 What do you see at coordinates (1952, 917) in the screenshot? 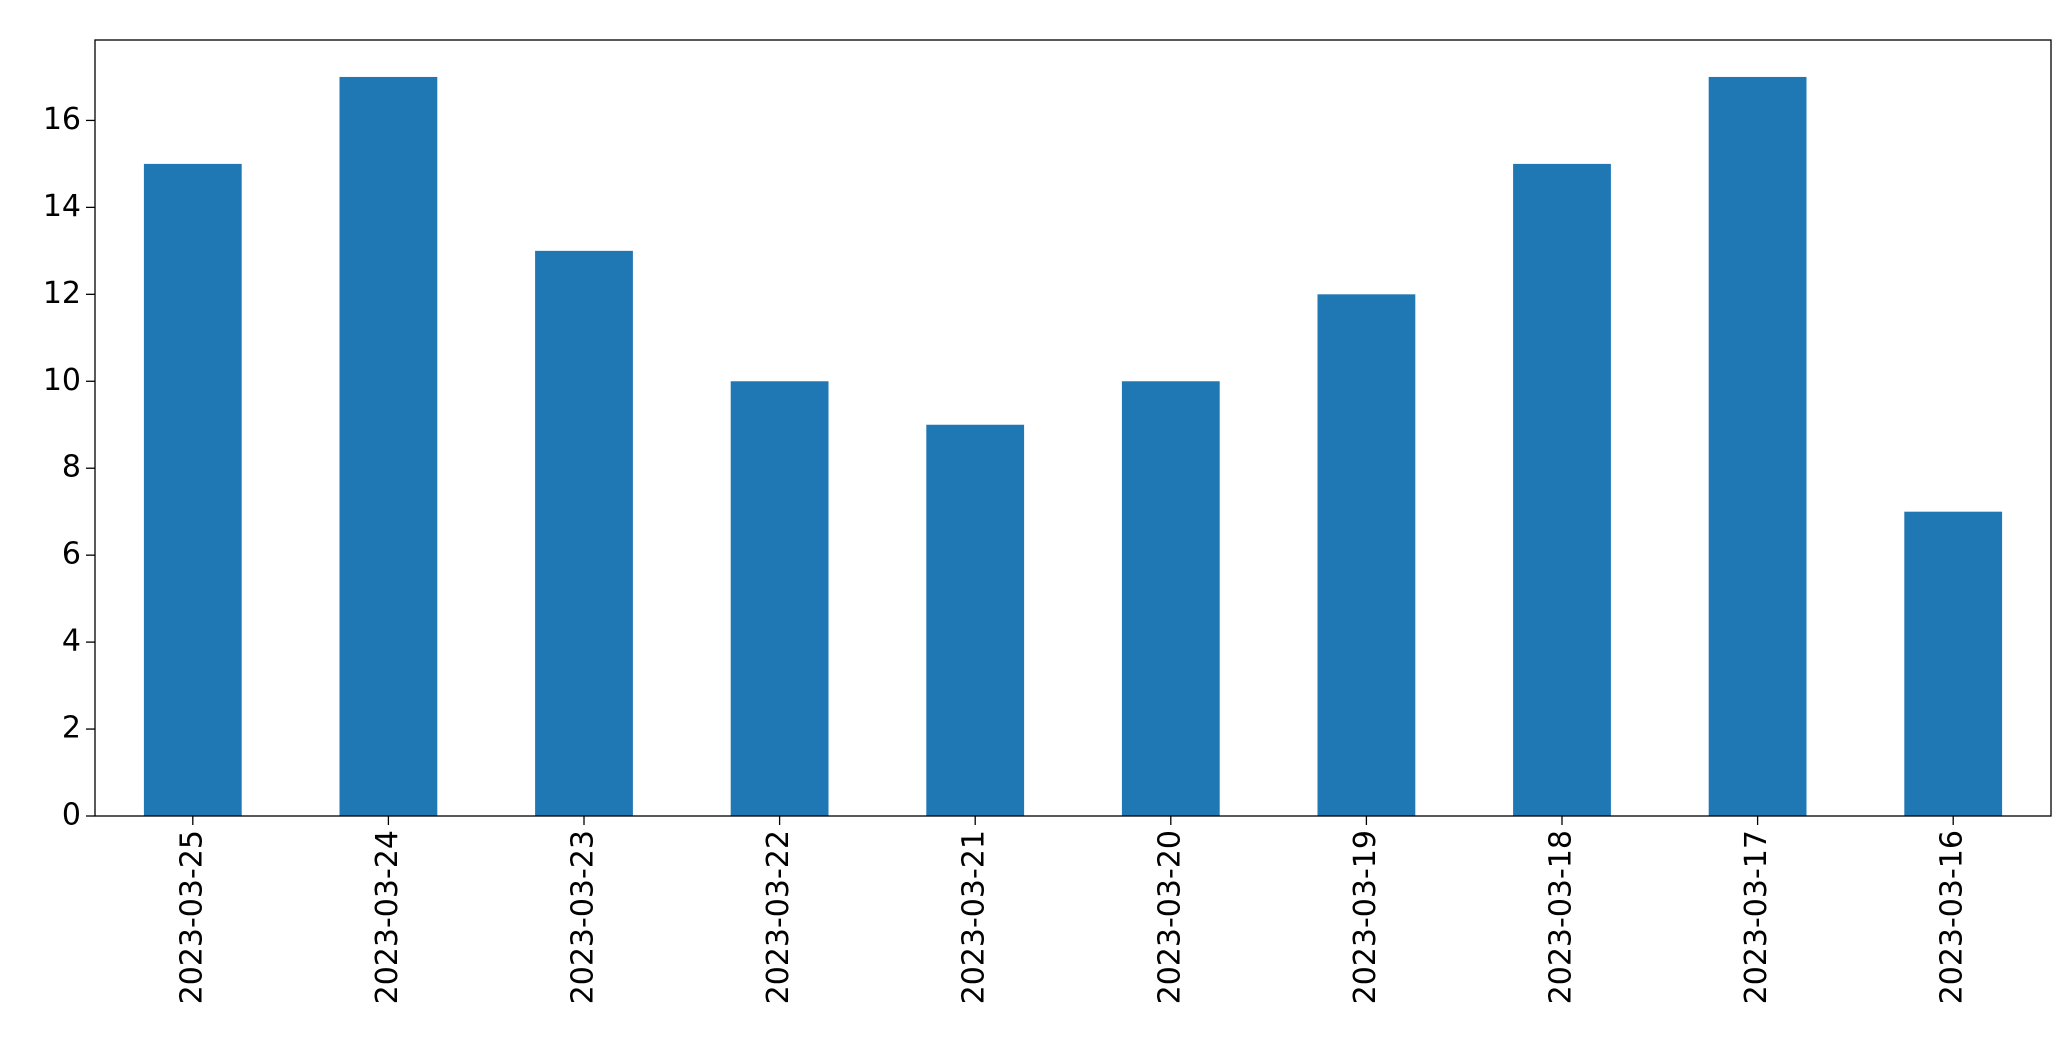
I see `x-tick-label: 2023-03-16` at bounding box center [1952, 917].